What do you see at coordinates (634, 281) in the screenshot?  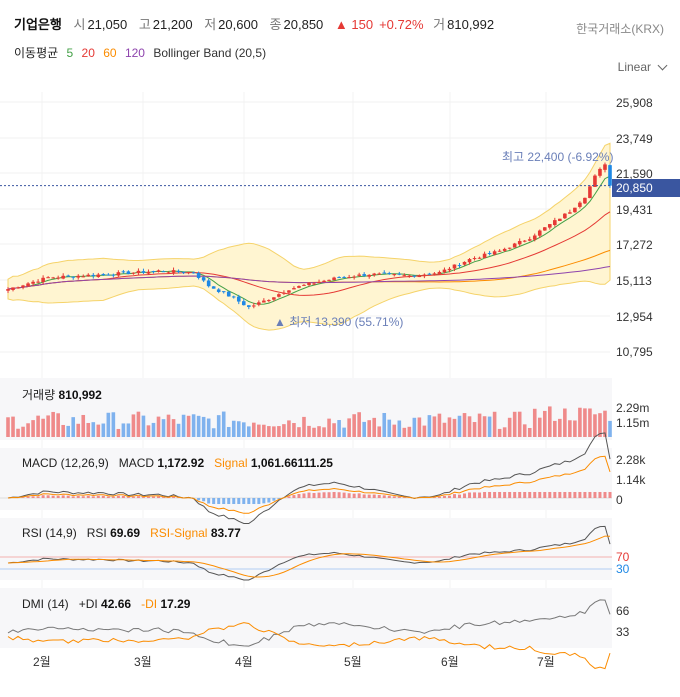 I see `price-tick: 15,113` at bounding box center [634, 281].